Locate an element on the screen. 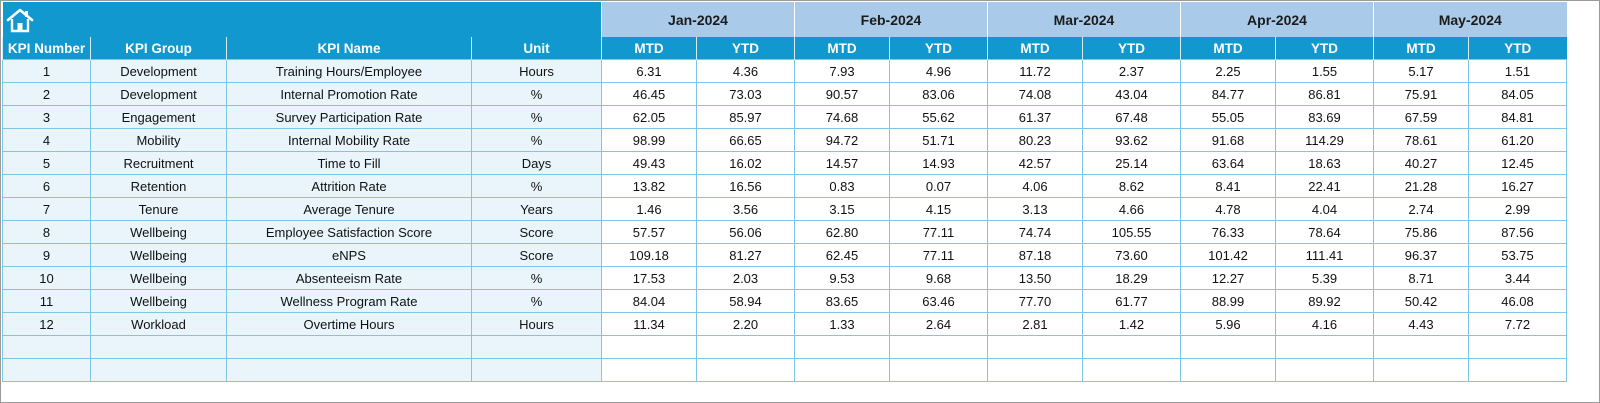 Image resolution: width=1600 pixels, height=403 pixels. ytd-value-cell: 55.62 is located at coordinates (938, 117).